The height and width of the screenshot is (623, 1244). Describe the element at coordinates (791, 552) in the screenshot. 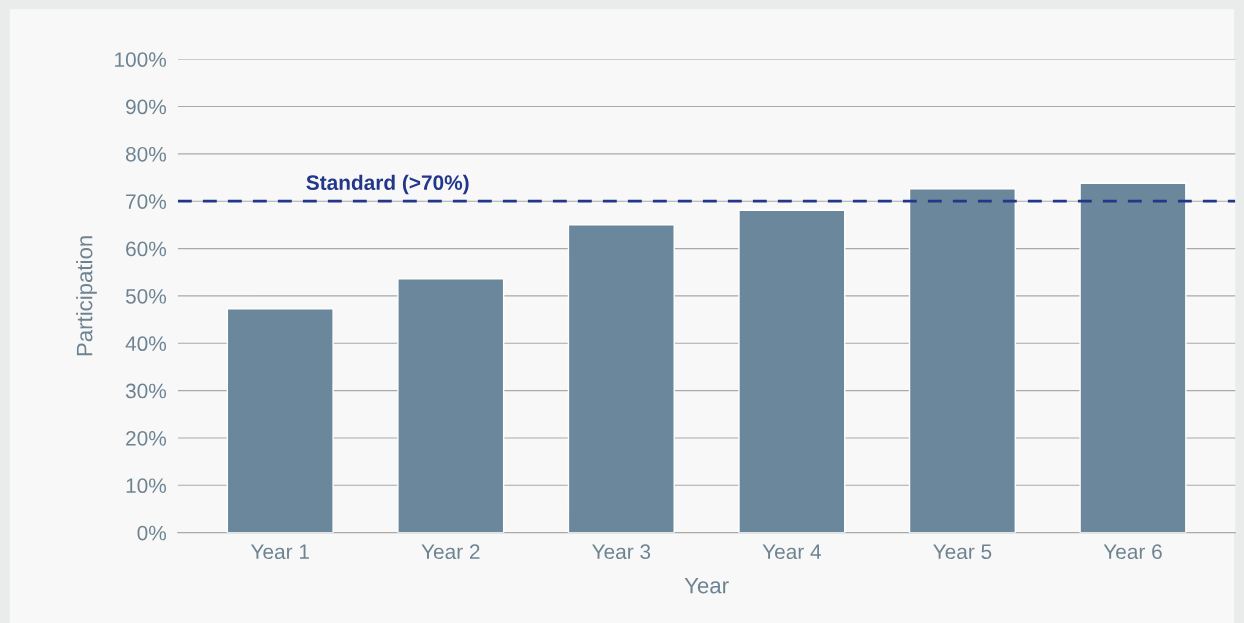

I see `x-tick-label: Year 4` at that location.